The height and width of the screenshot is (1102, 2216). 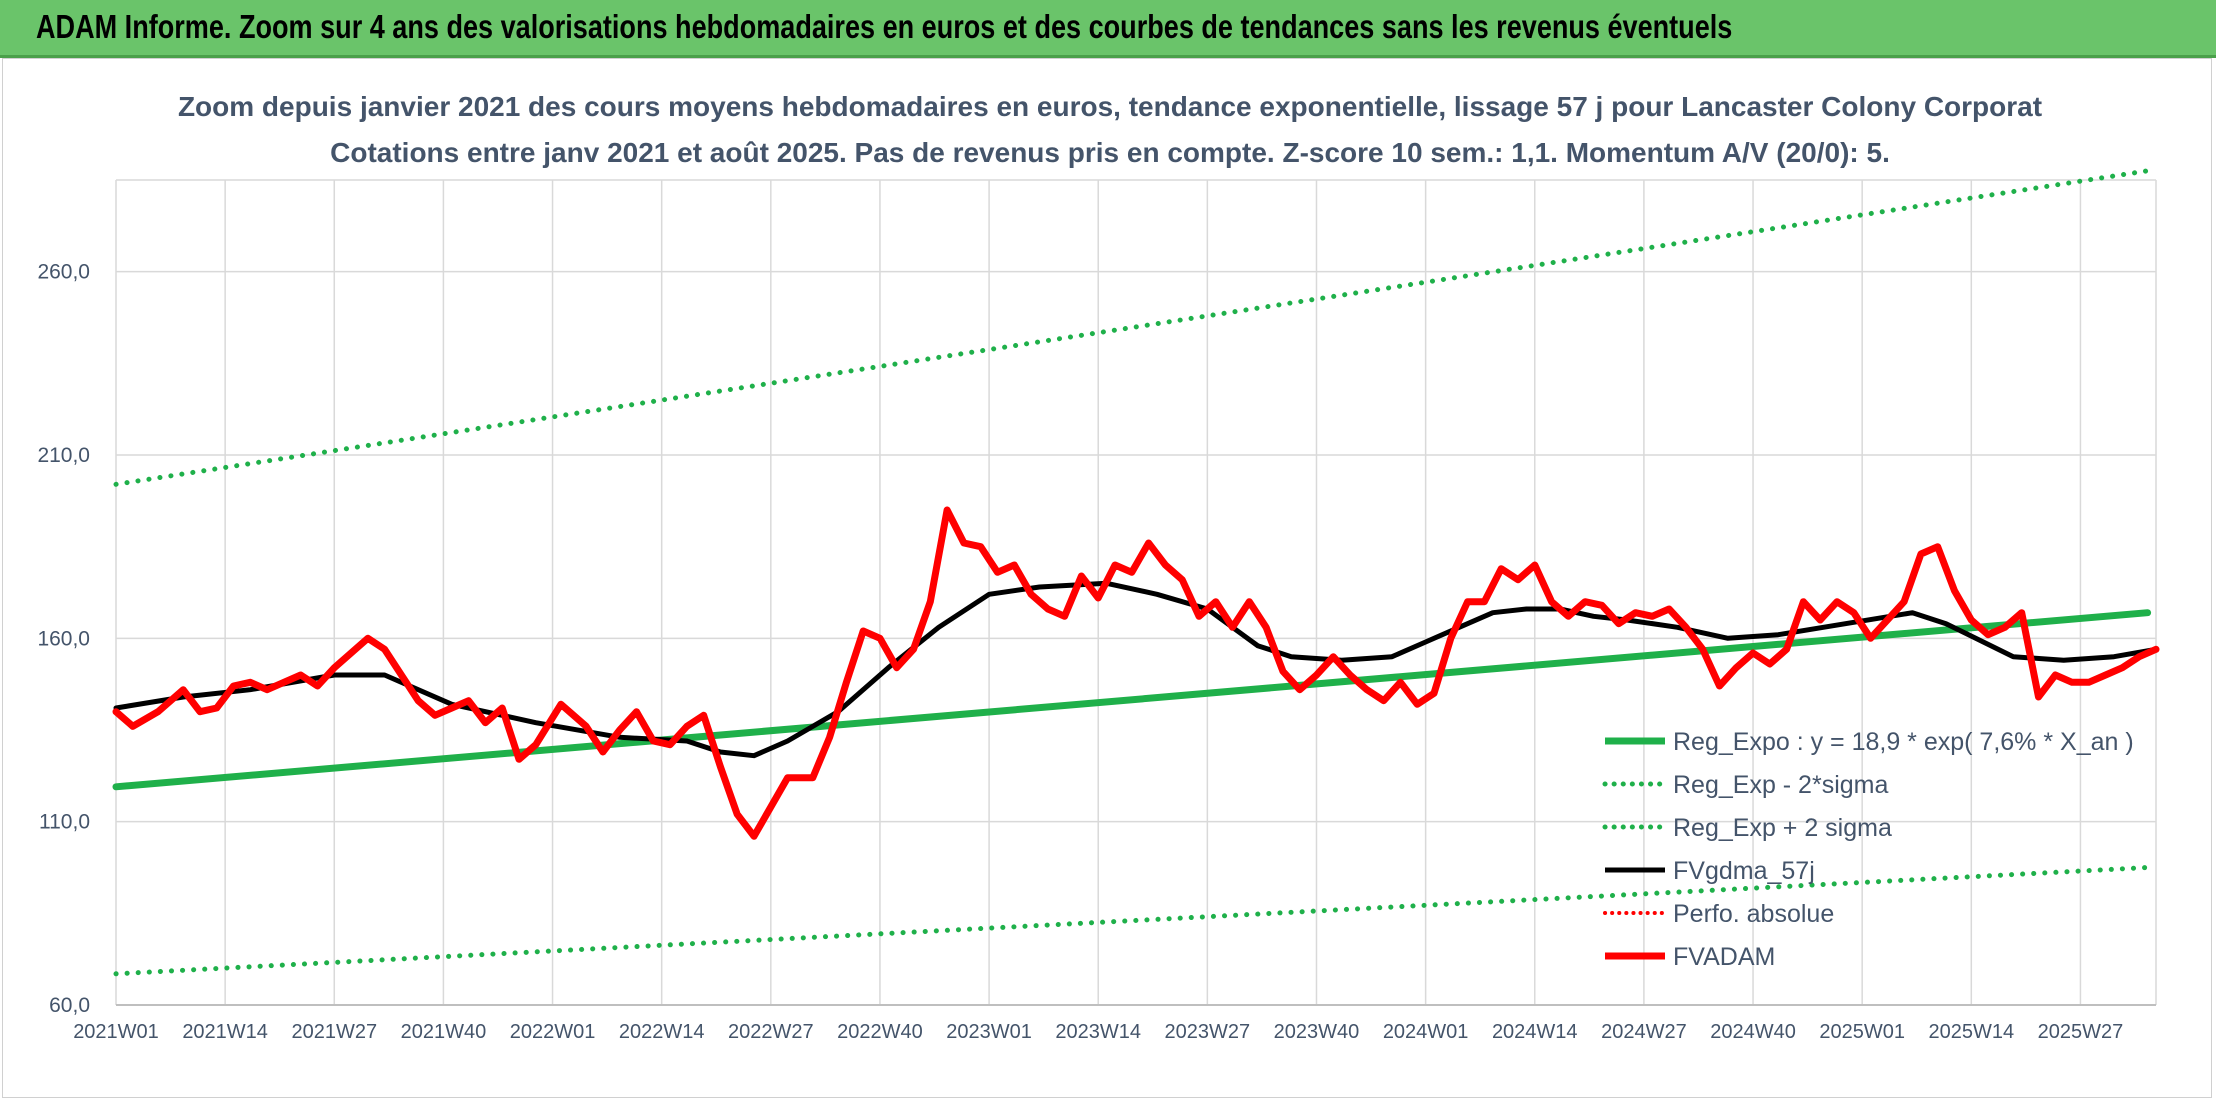 What do you see at coordinates (225, 1032) in the screenshot?
I see `x-tick-label: 2021W14` at bounding box center [225, 1032].